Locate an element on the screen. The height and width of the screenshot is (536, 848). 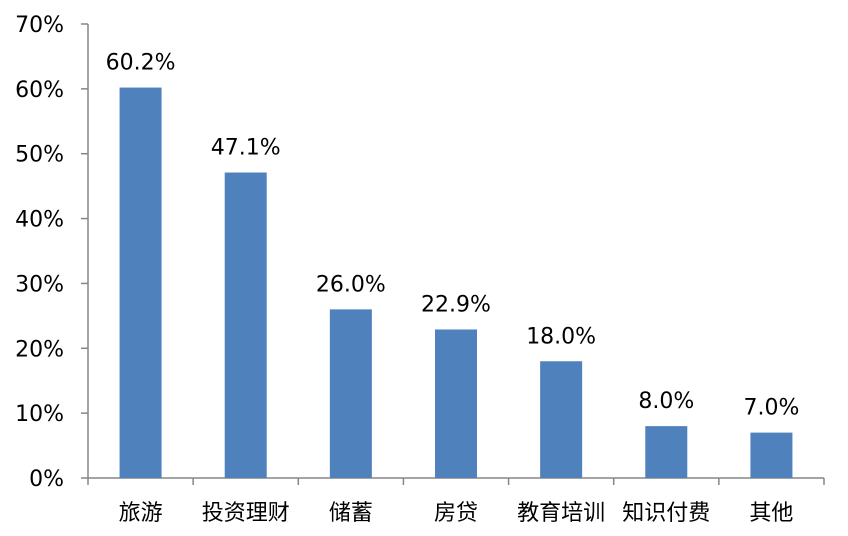
y-tick-label: 10% is located at coordinates (39, 414).